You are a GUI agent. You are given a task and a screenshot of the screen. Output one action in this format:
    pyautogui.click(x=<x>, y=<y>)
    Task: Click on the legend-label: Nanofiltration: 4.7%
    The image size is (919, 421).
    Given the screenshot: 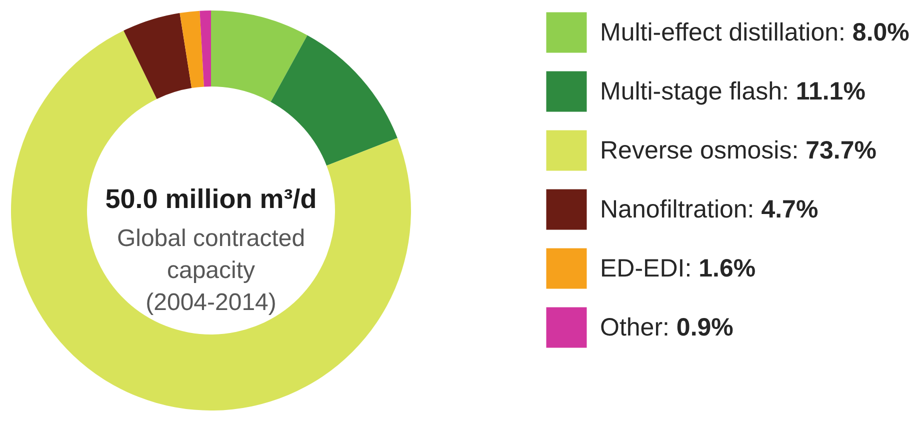 What is the action you would take?
    pyautogui.click(x=709, y=210)
    